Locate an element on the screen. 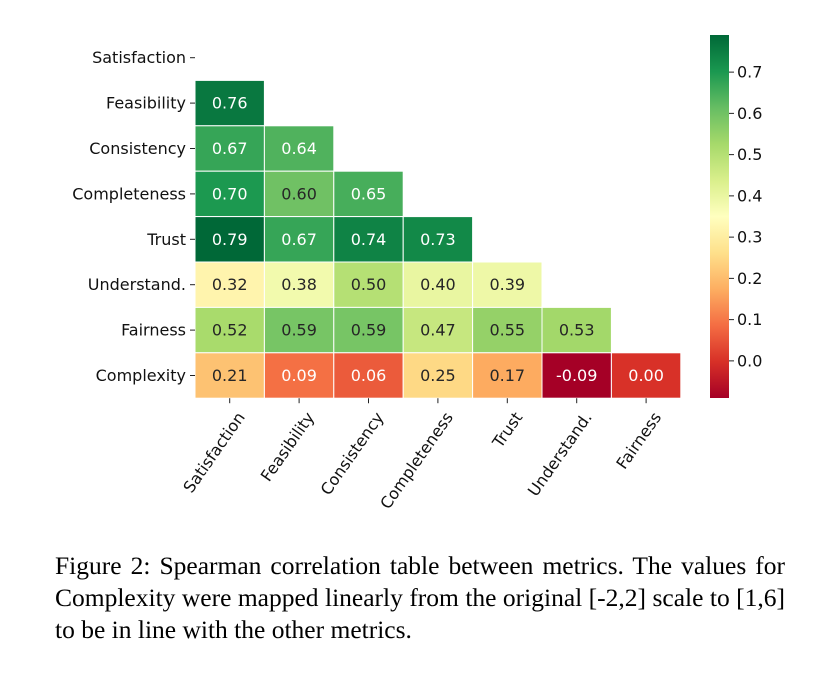 Image resolution: width=832 pixels, height=681 pixels. cell-value-label: 0.47 is located at coordinates (438, 330).